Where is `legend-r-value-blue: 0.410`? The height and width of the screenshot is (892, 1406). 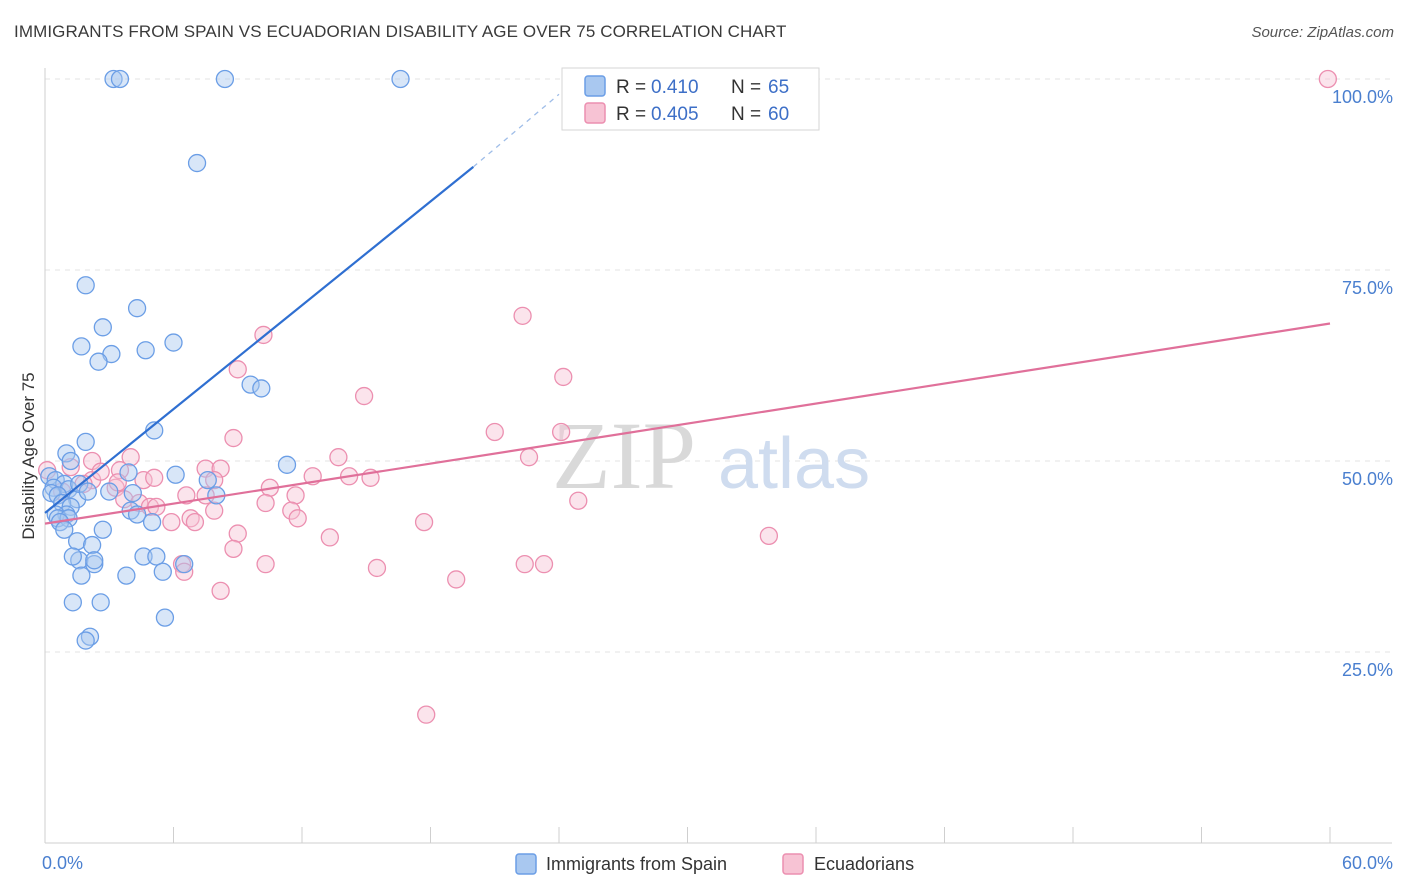 legend-r-value-blue: 0.410 is located at coordinates (675, 87).